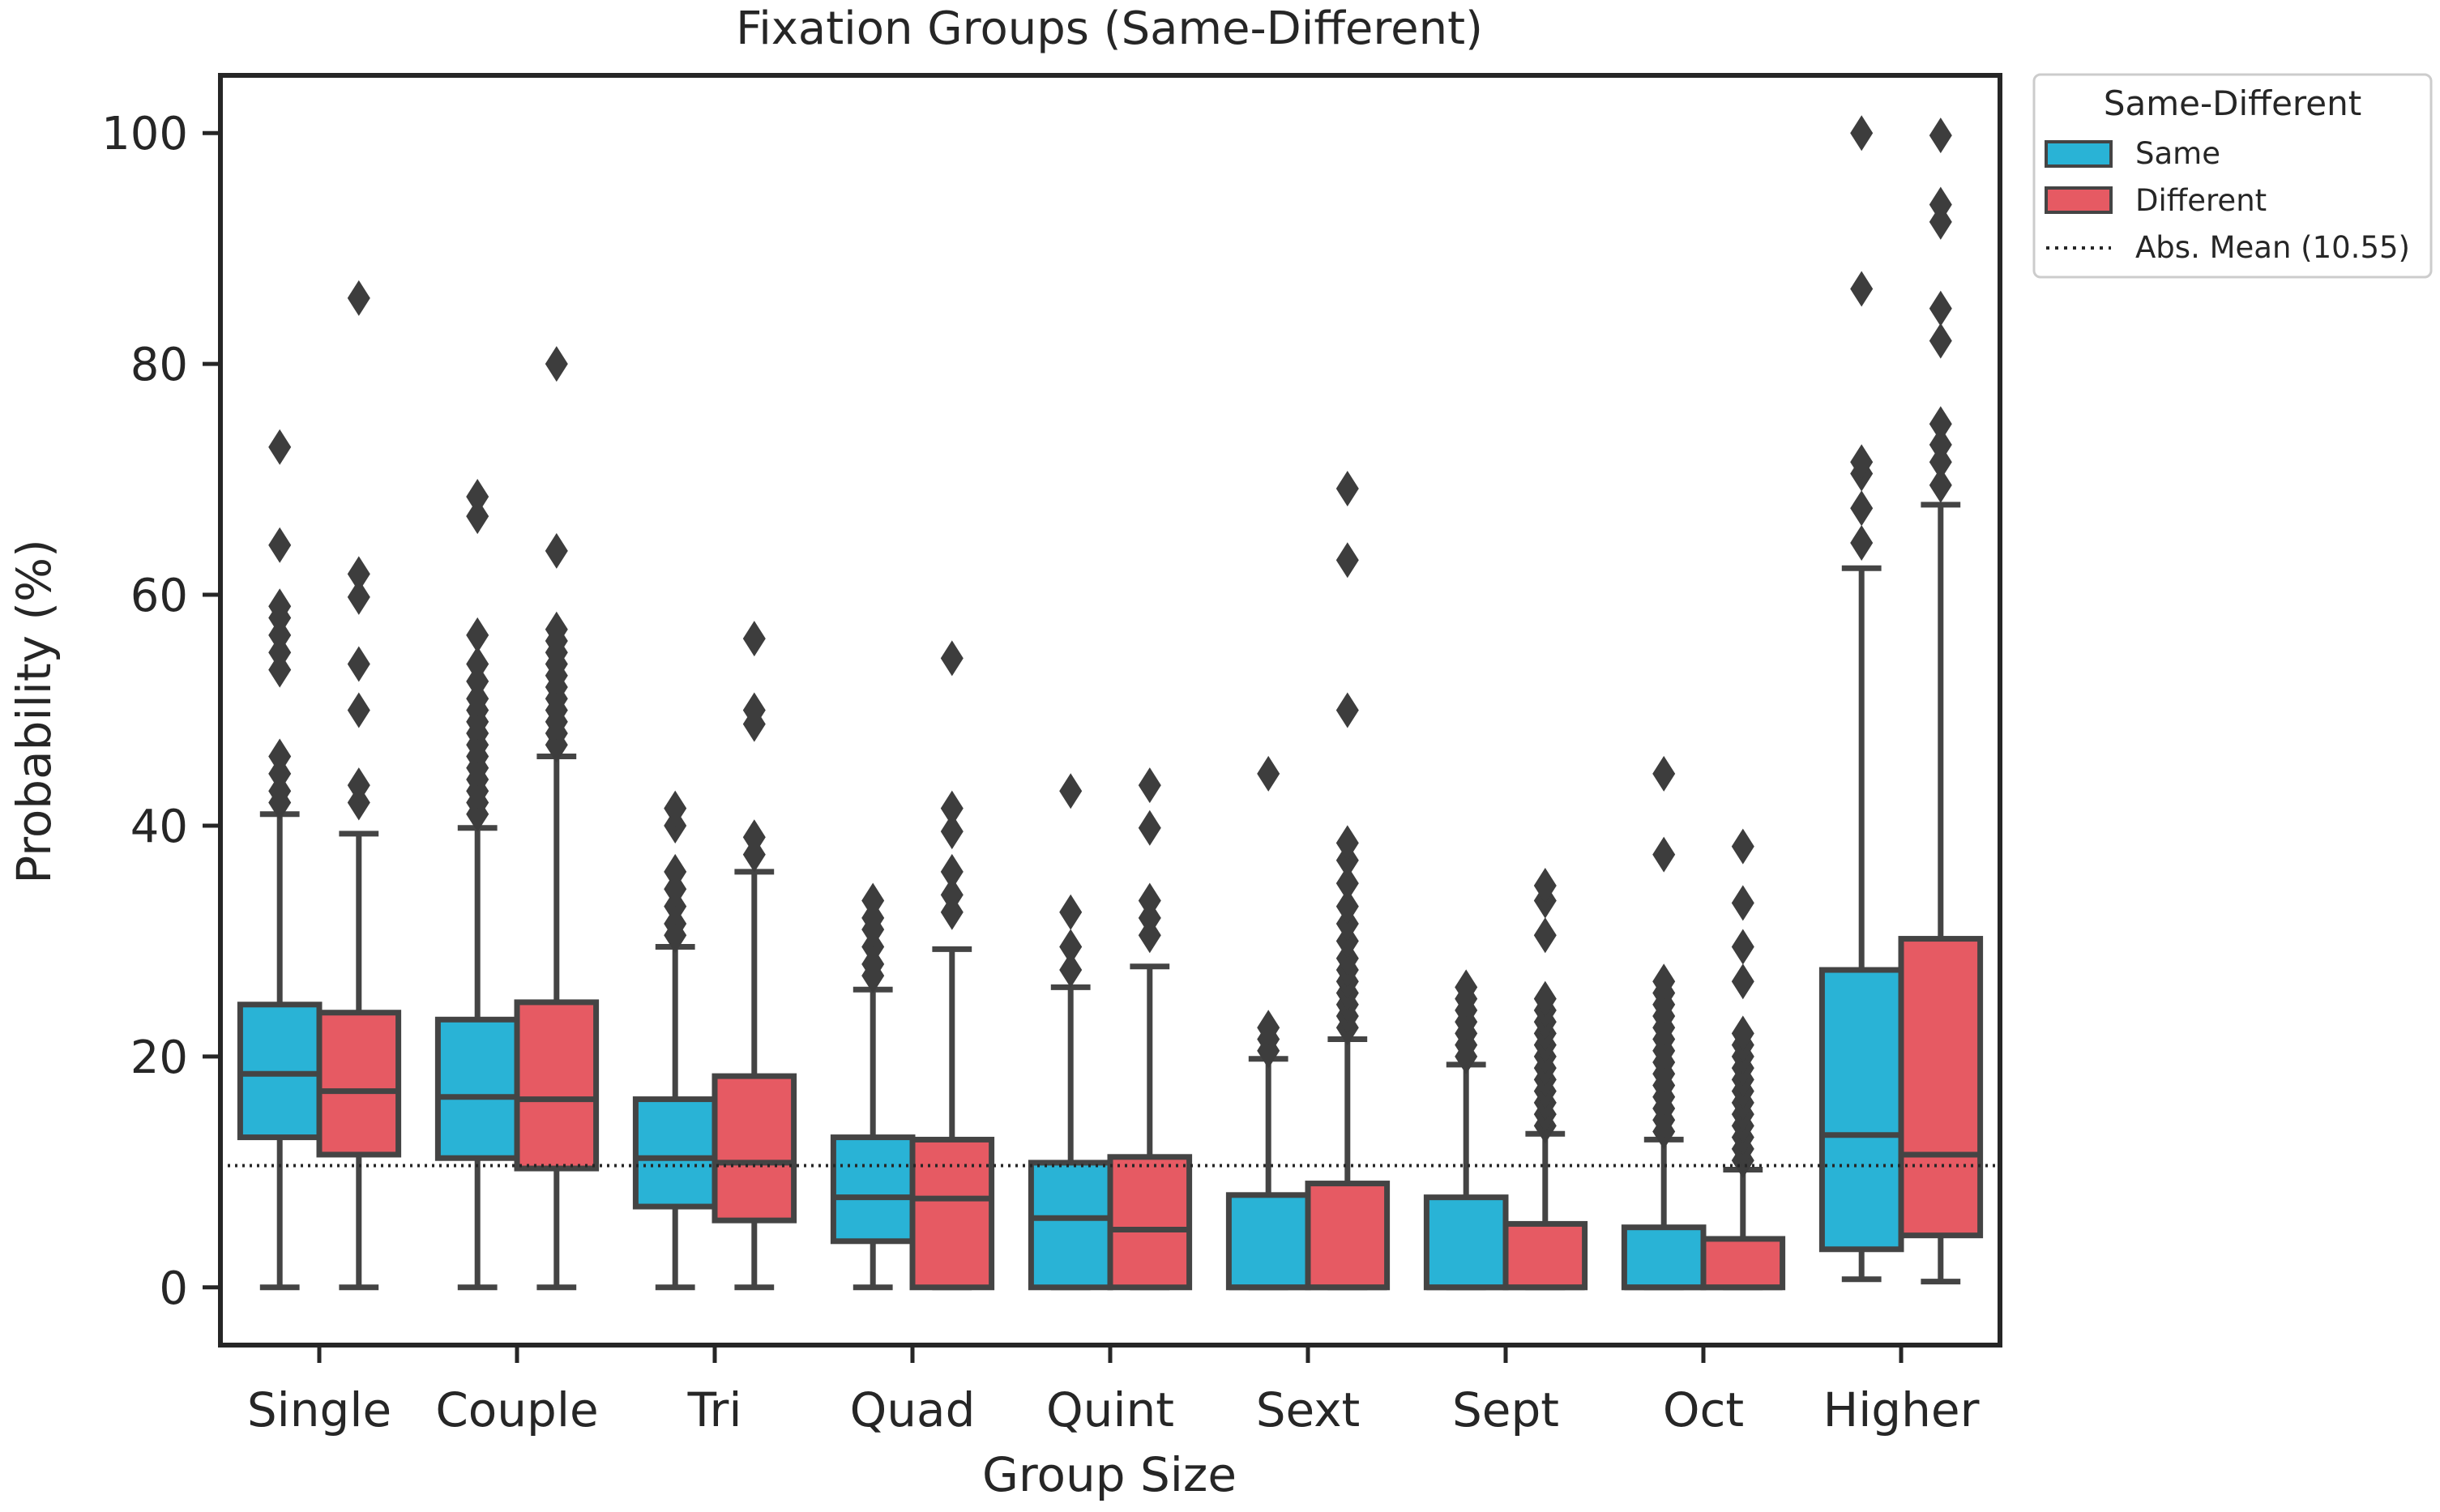 This screenshot has width=2440, height=1512. Describe the element at coordinates (675, 1040) in the screenshot. I see `box-same-tri` at that location.